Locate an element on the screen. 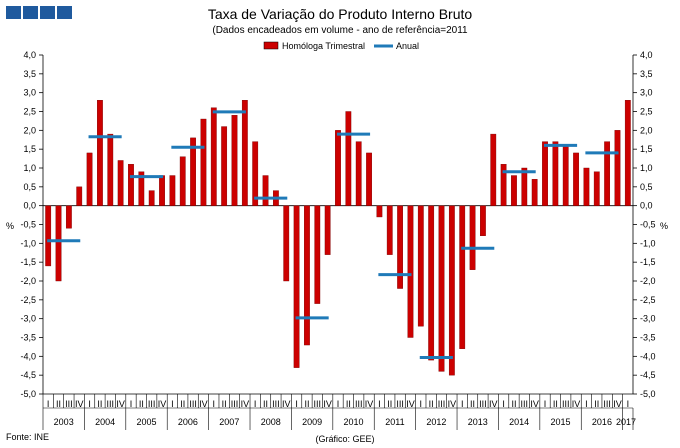 The width and height of the screenshot is (680, 448). y-tick-label-left: -3,5 is located at coordinates (28, 338).